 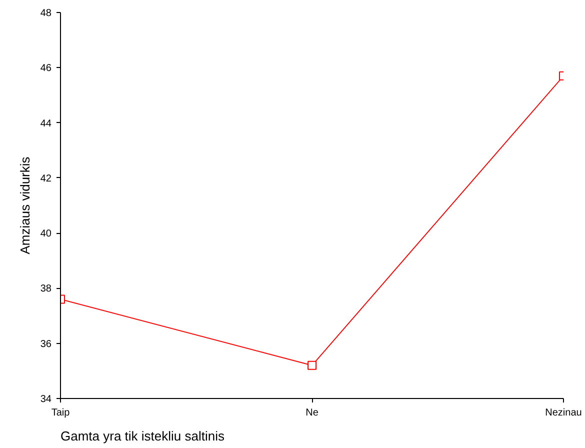 What do you see at coordinates (46, 399) in the screenshot?
I see `y-tick-label: 34` at bounding box center [46, 399].